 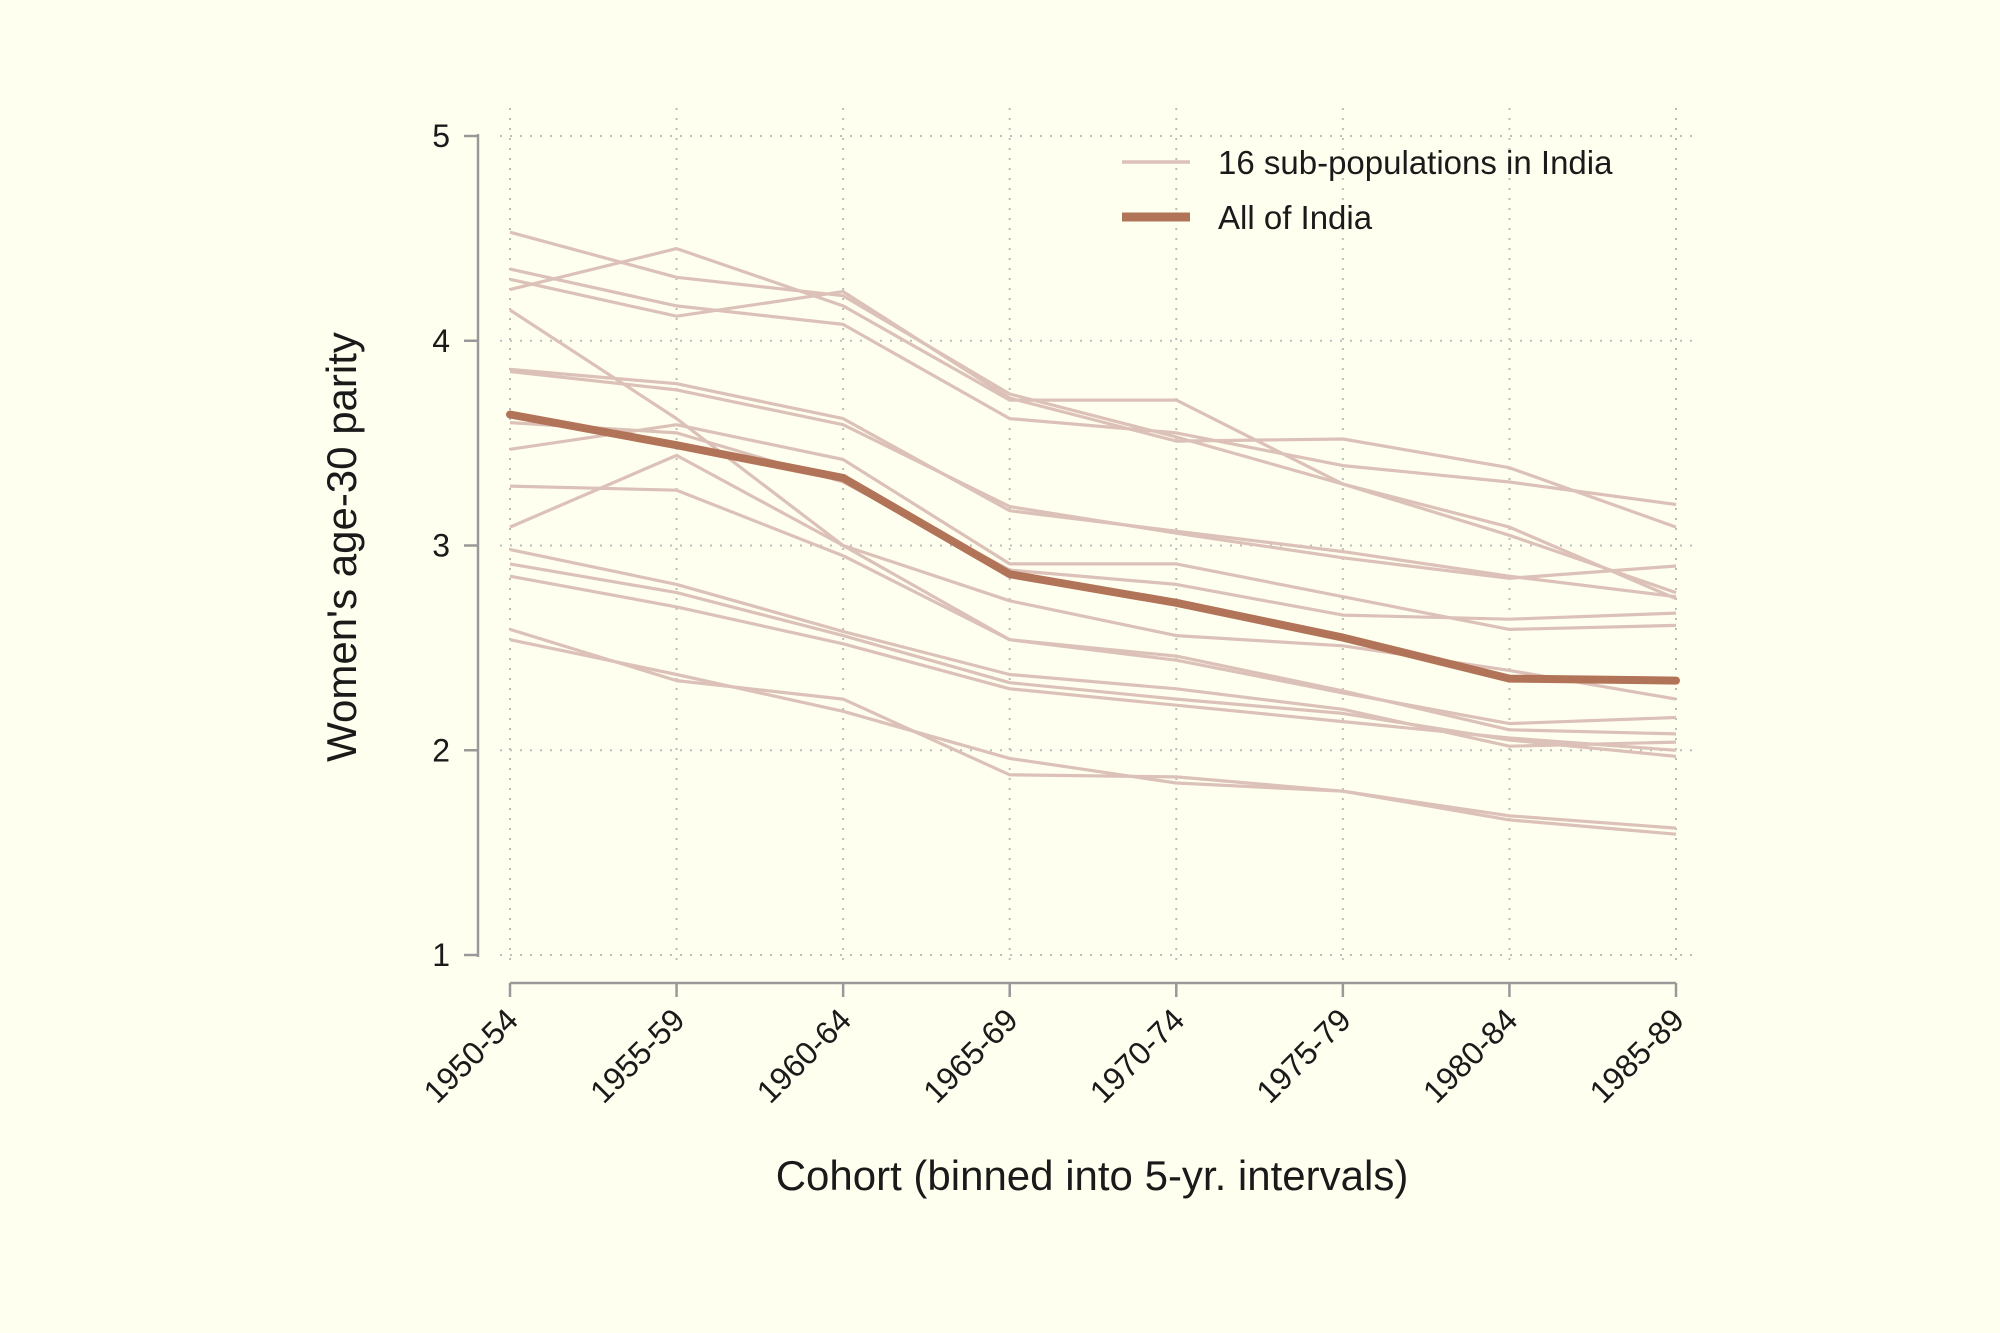 I want to click on y-tick-label: 3, so click(x=441, y=546).